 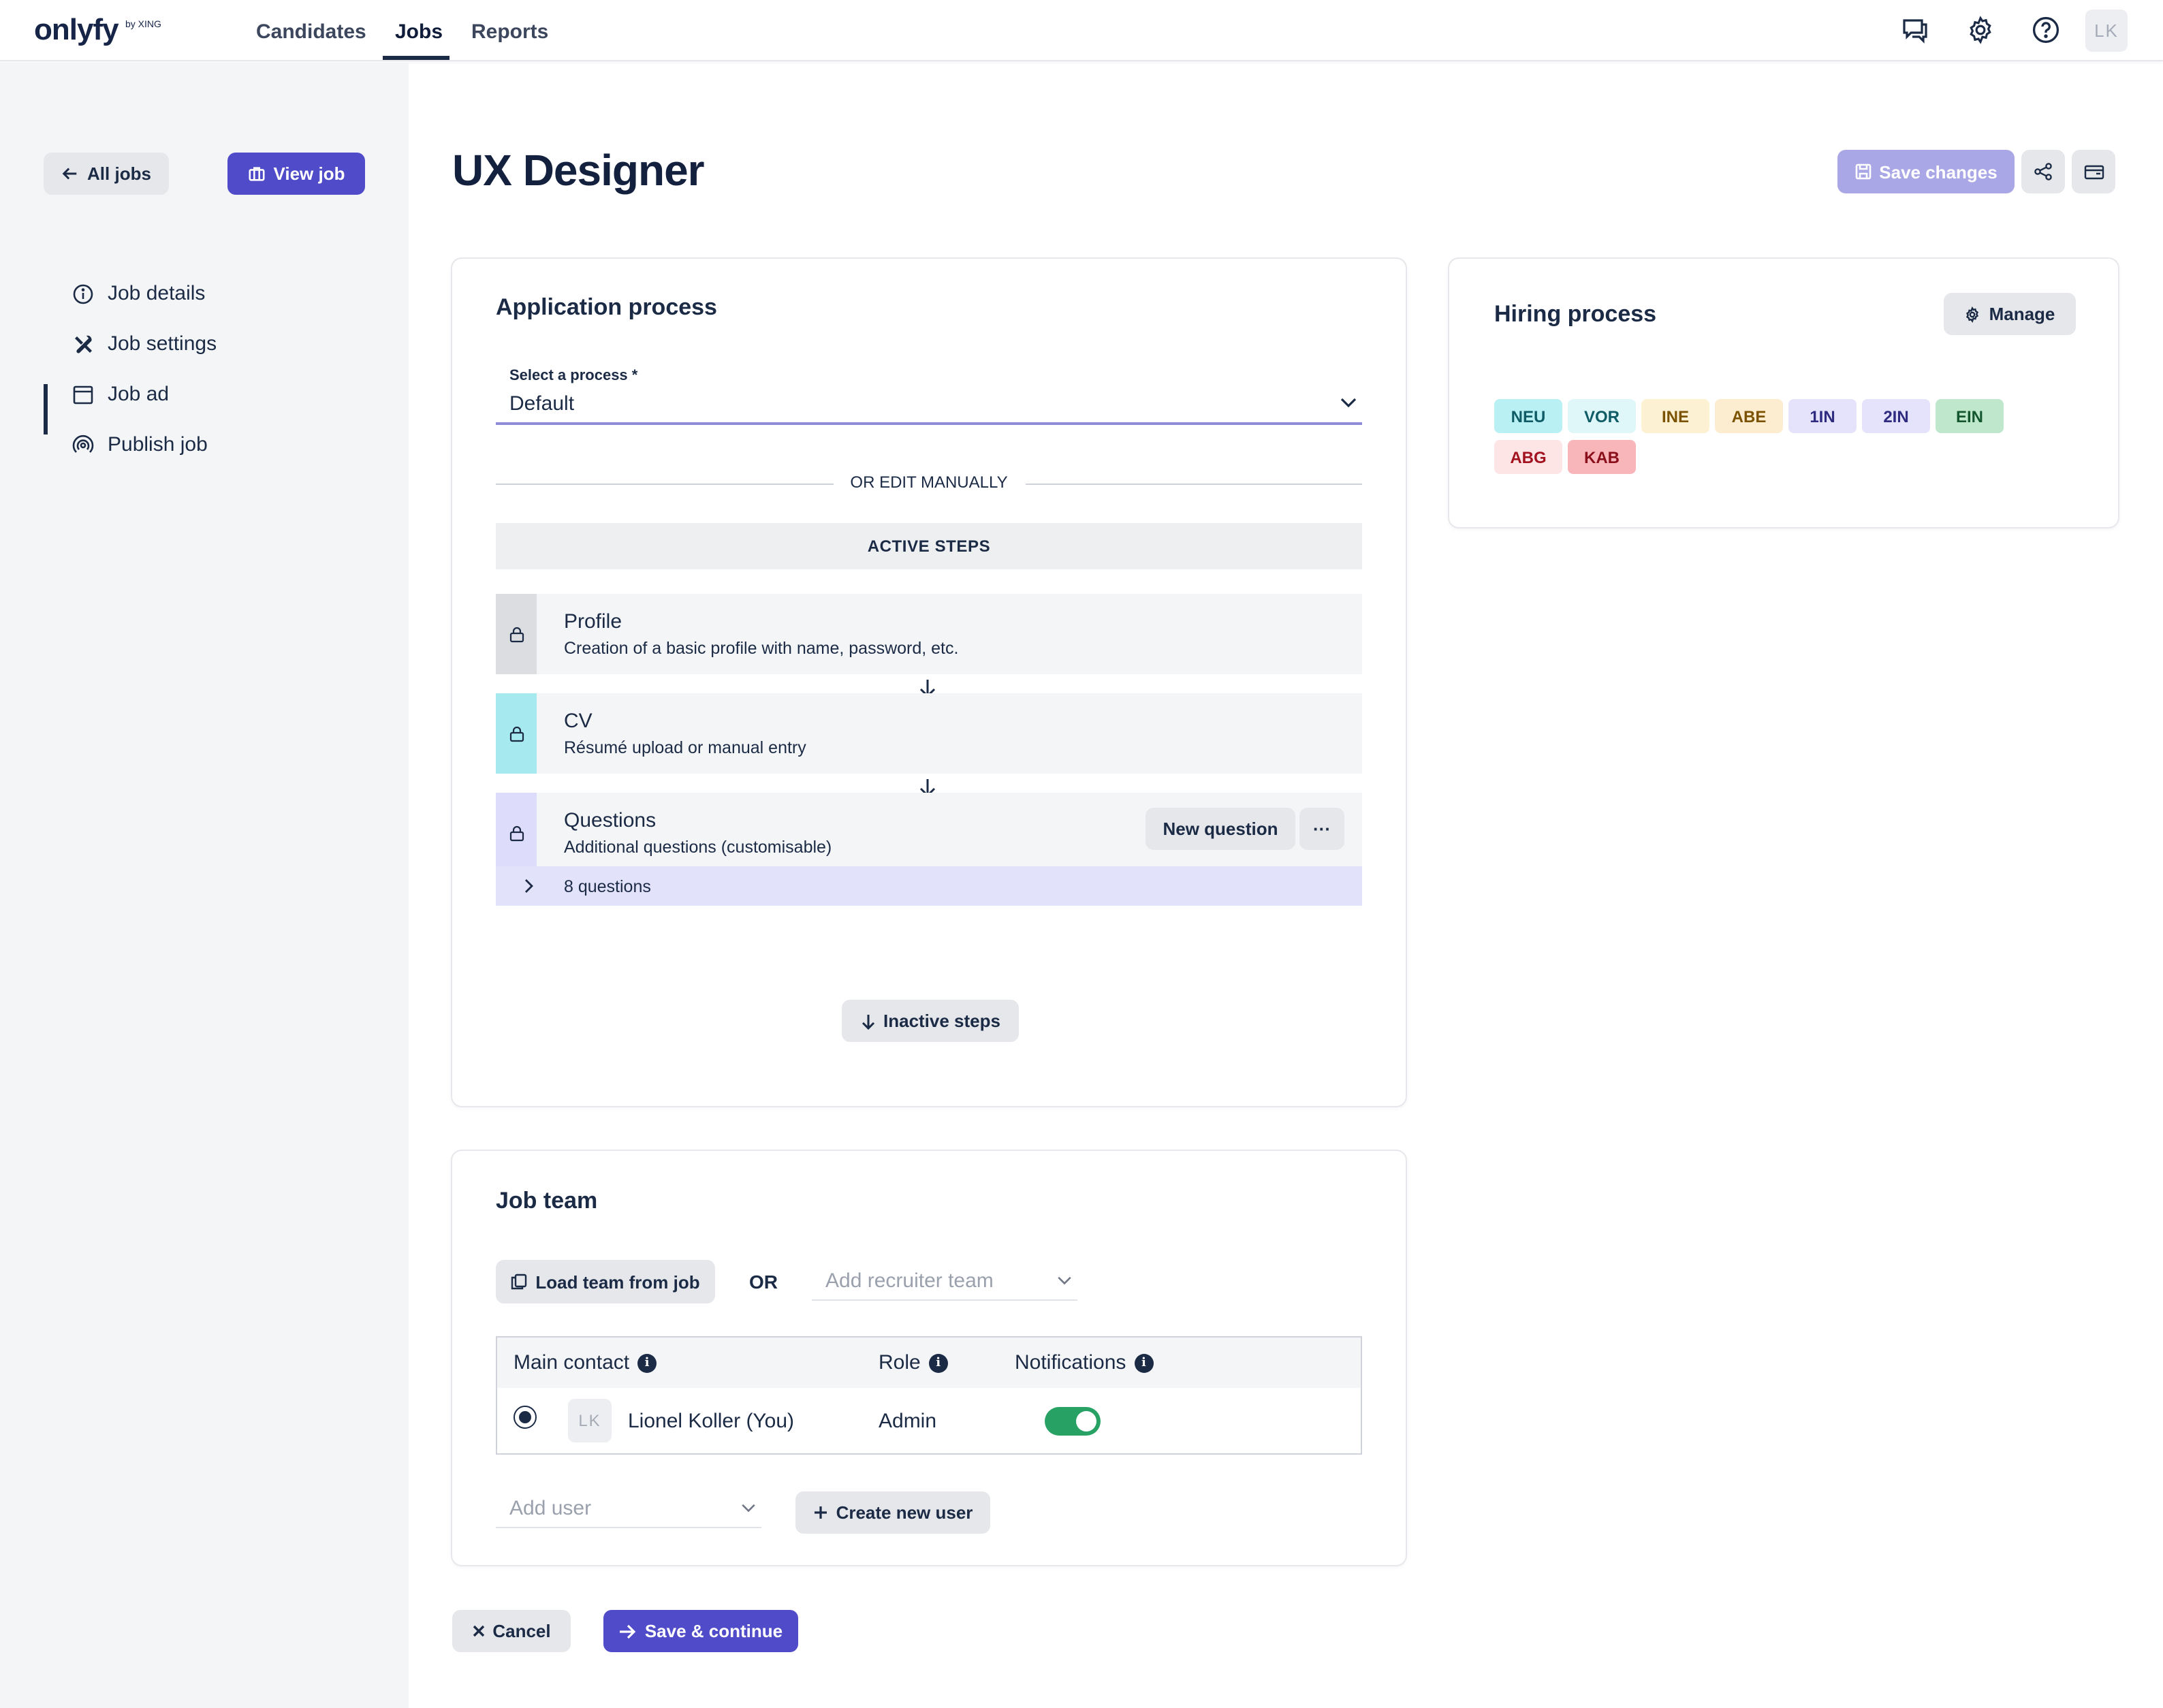 What do you see at coordinates (139, 395) in the screenshot?
I see `sidebar-item-label: Job ad` at bounding box center [139, 395].